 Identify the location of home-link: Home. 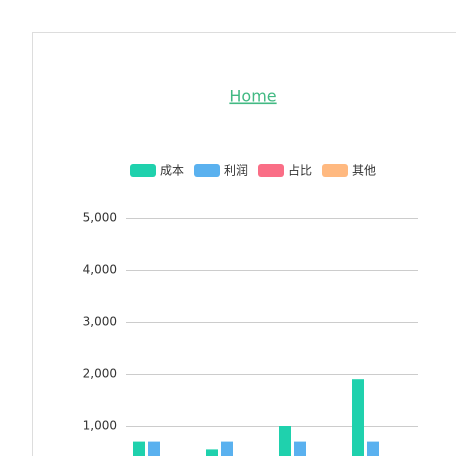
(252, 96).